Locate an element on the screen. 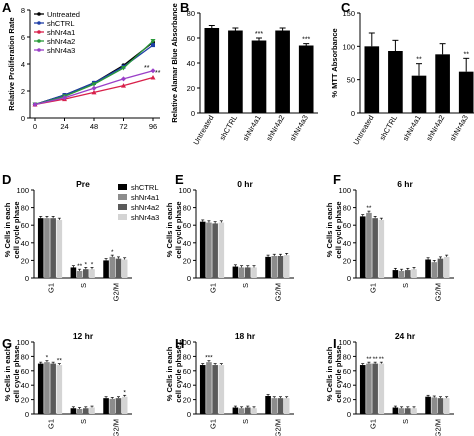 Image resolution: width=474 pixels, height=436 pixels. panel-e-y-tick-label: 100 is located at coordinates (184, 190).